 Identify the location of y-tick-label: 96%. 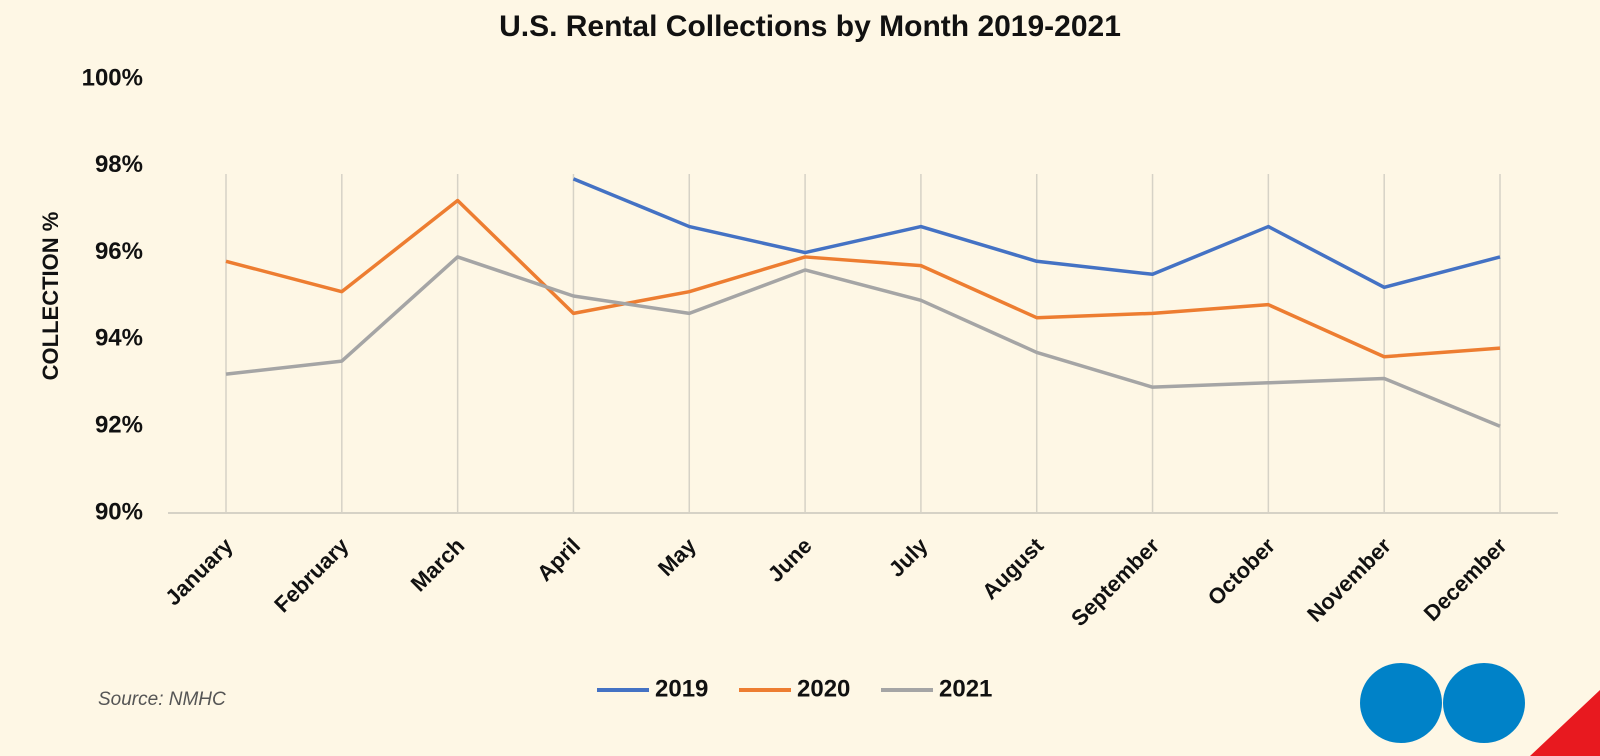
(119, 251).